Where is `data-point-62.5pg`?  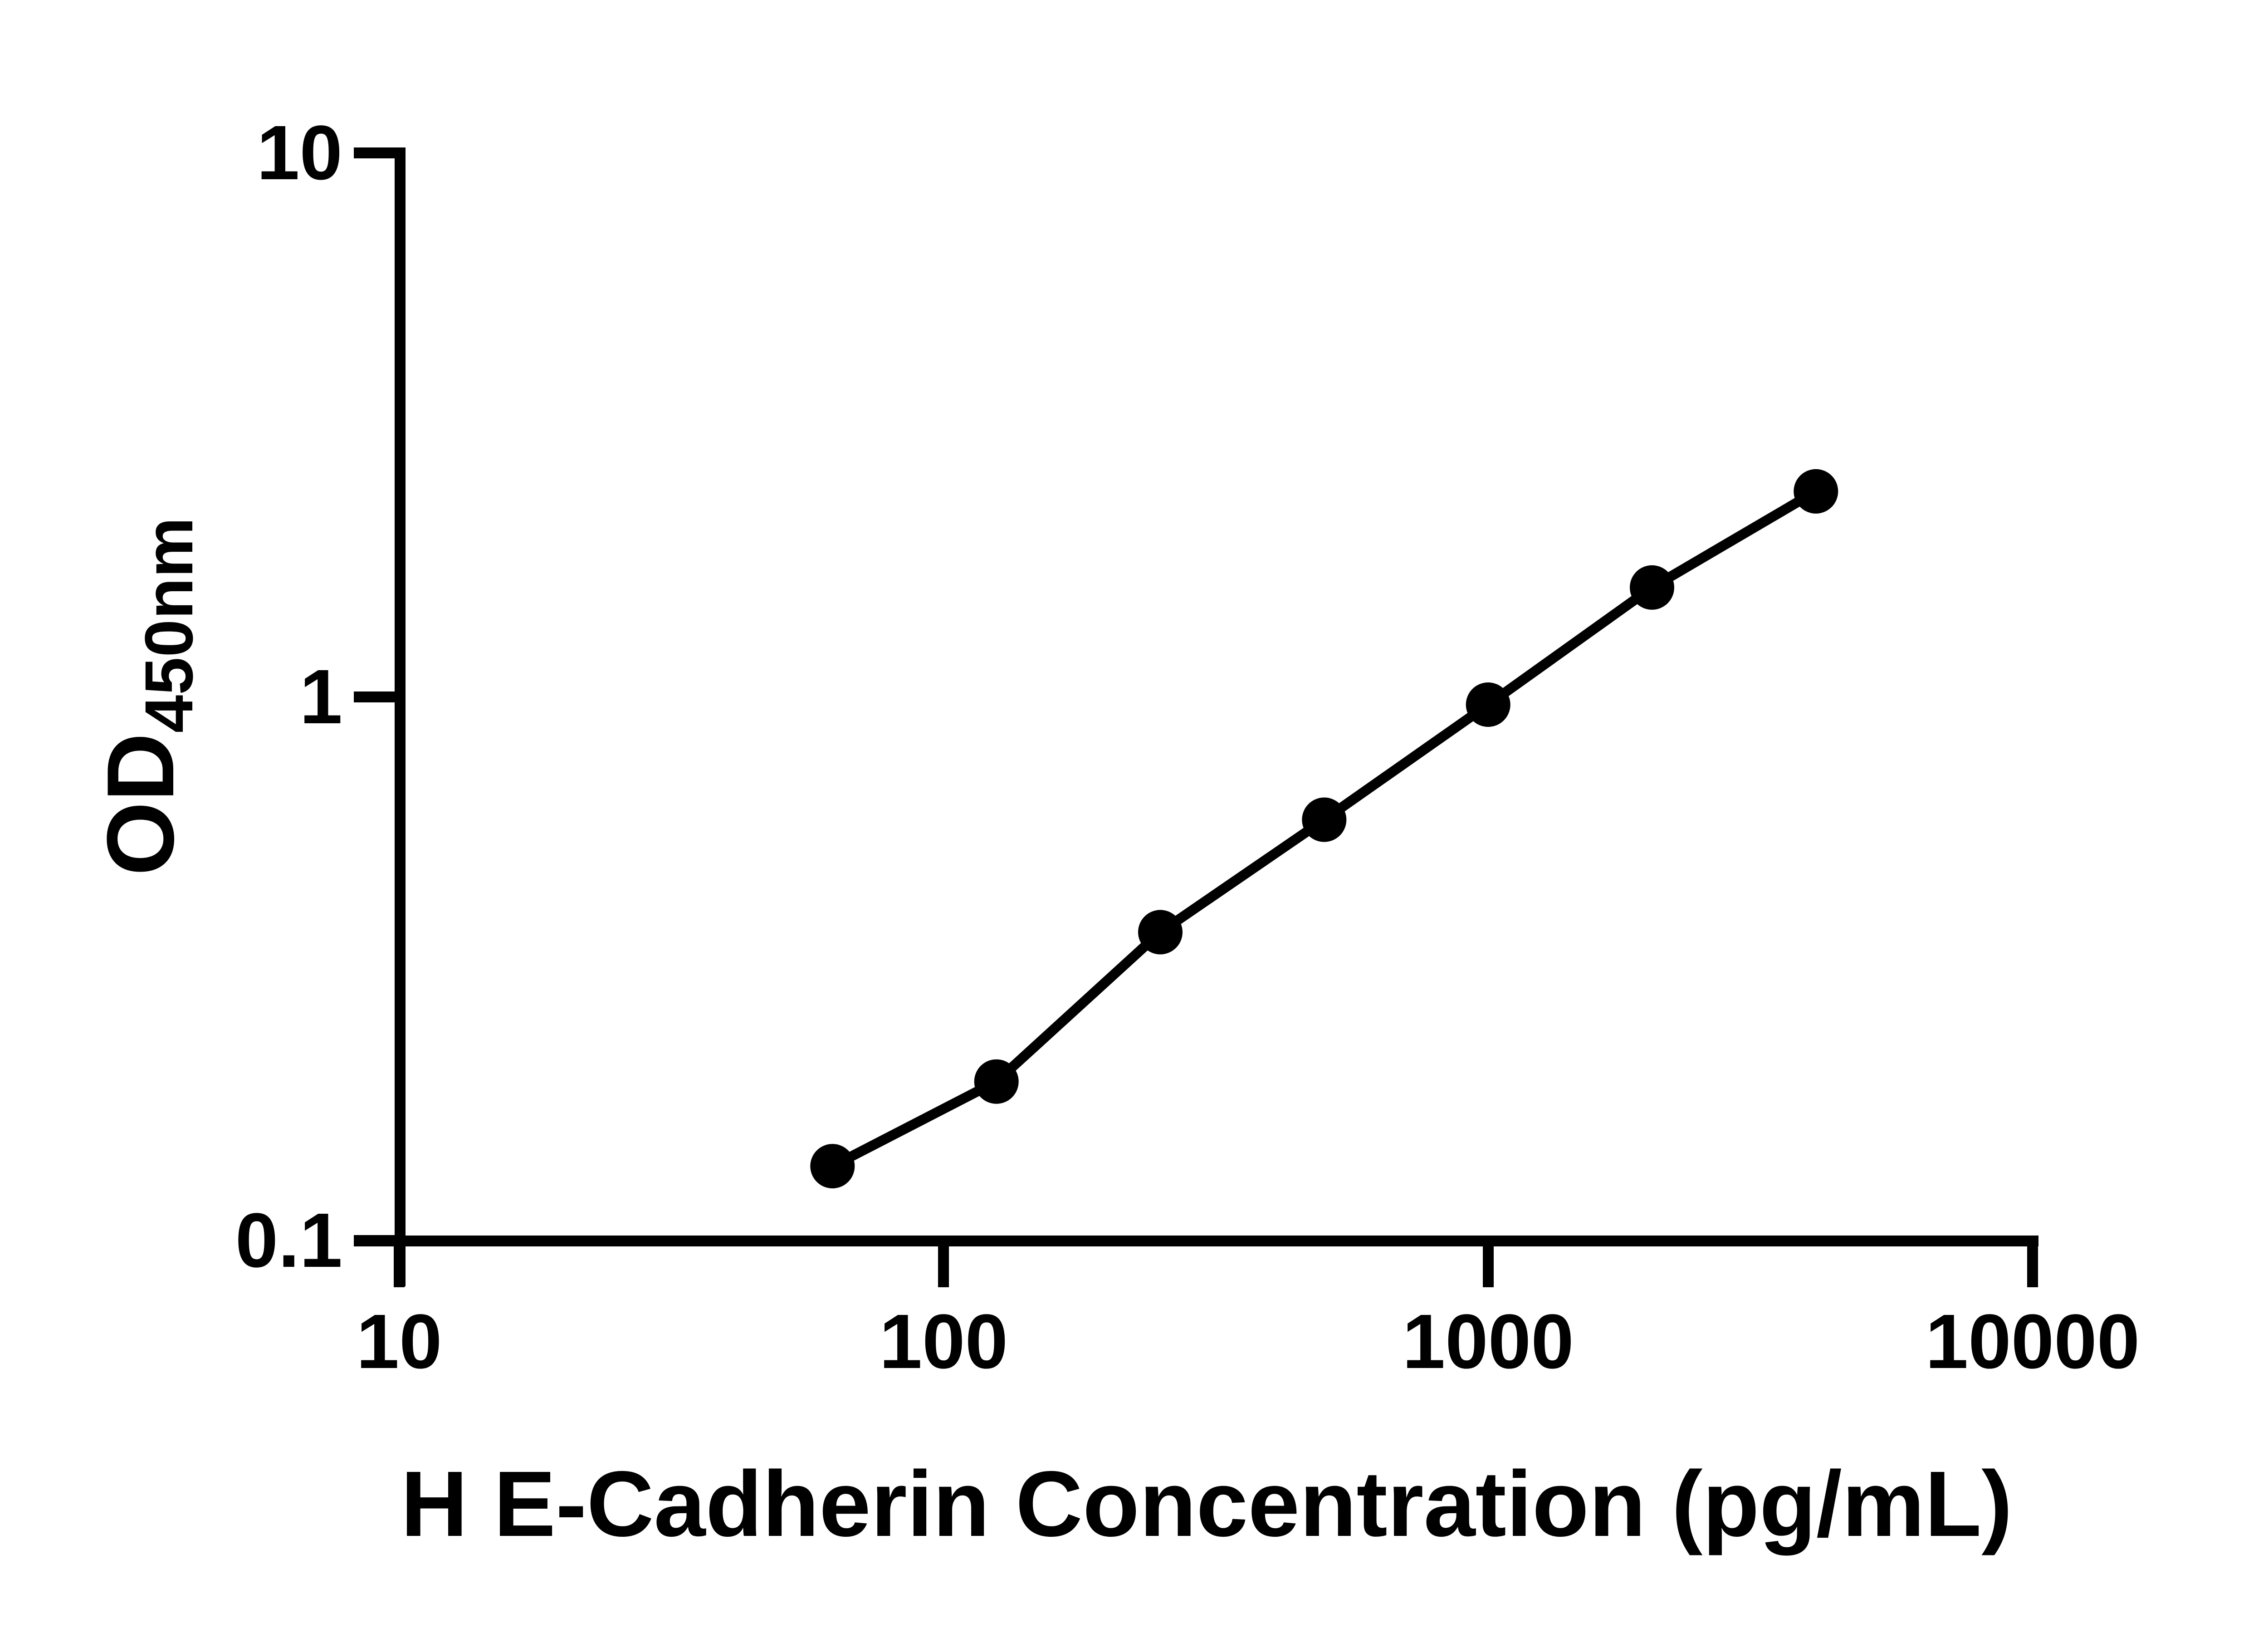
data-point-62.5pg is located at coordinates (833, 1166).